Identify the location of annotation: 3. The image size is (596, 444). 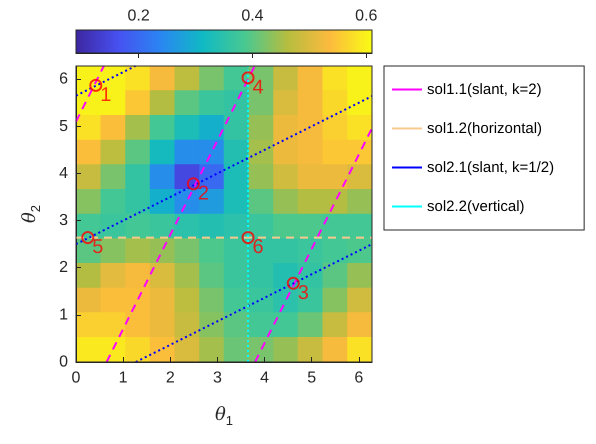
(303, 293).